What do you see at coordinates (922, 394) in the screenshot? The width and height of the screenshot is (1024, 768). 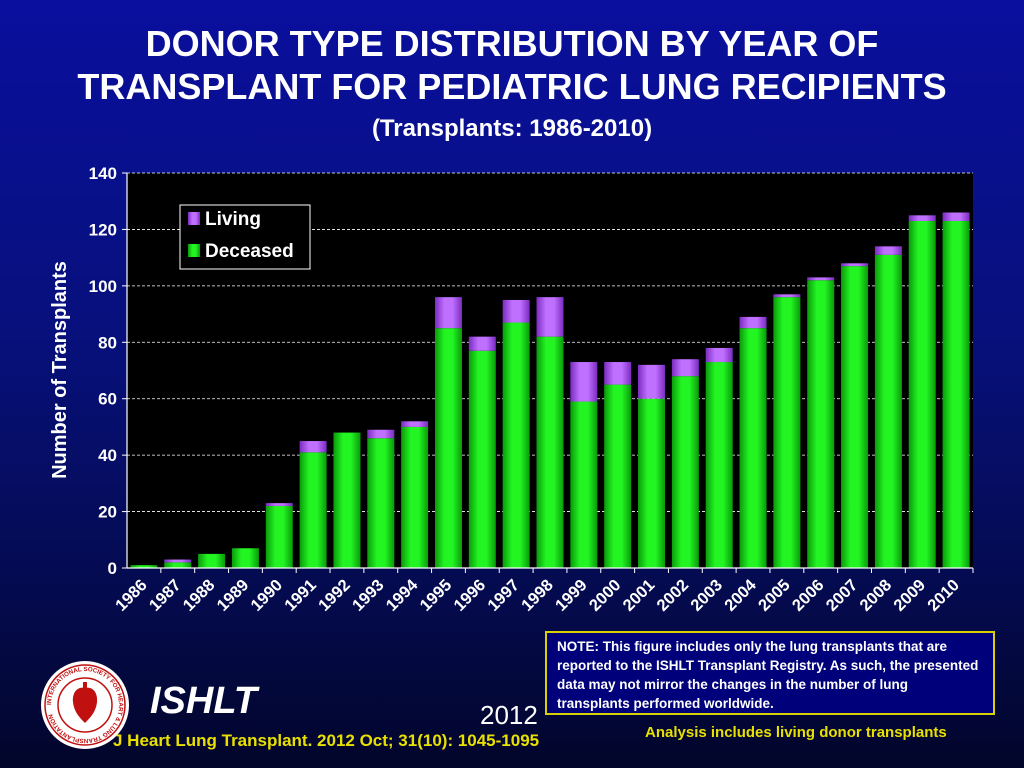 I see `bar-deceased-2009` at bounding box center [922, 394].